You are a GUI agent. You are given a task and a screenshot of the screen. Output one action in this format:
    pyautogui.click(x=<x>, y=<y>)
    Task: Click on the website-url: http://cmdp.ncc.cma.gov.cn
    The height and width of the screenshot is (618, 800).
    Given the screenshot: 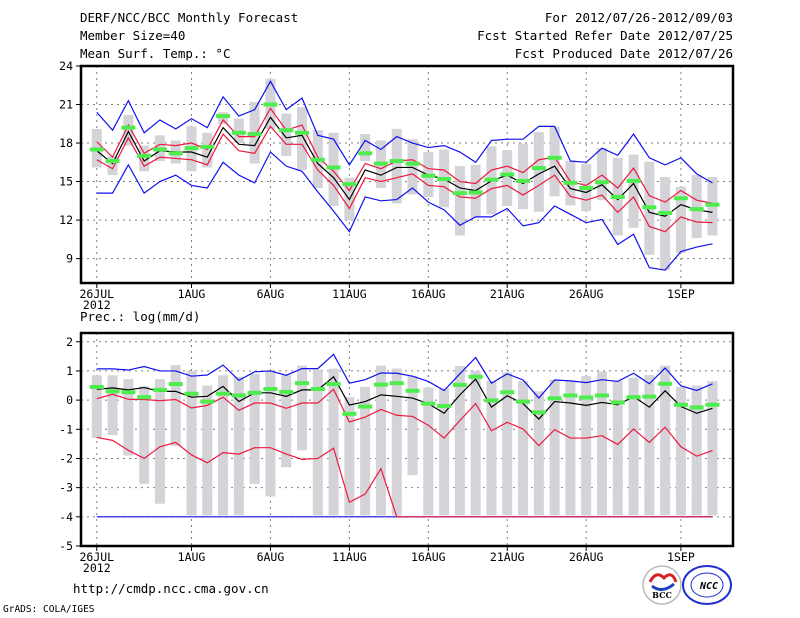 What is the action you would take?
    pyautogui.click(x=171, y=588)
    